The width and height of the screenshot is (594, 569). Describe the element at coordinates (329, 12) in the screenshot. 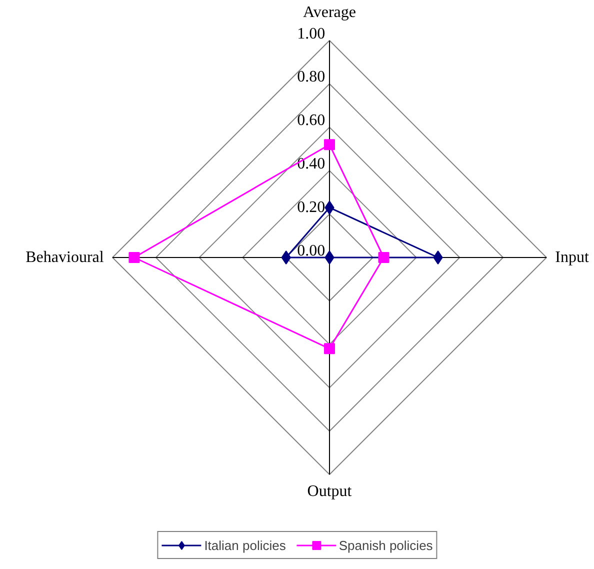

I see `spoke-label: Average` at that location.